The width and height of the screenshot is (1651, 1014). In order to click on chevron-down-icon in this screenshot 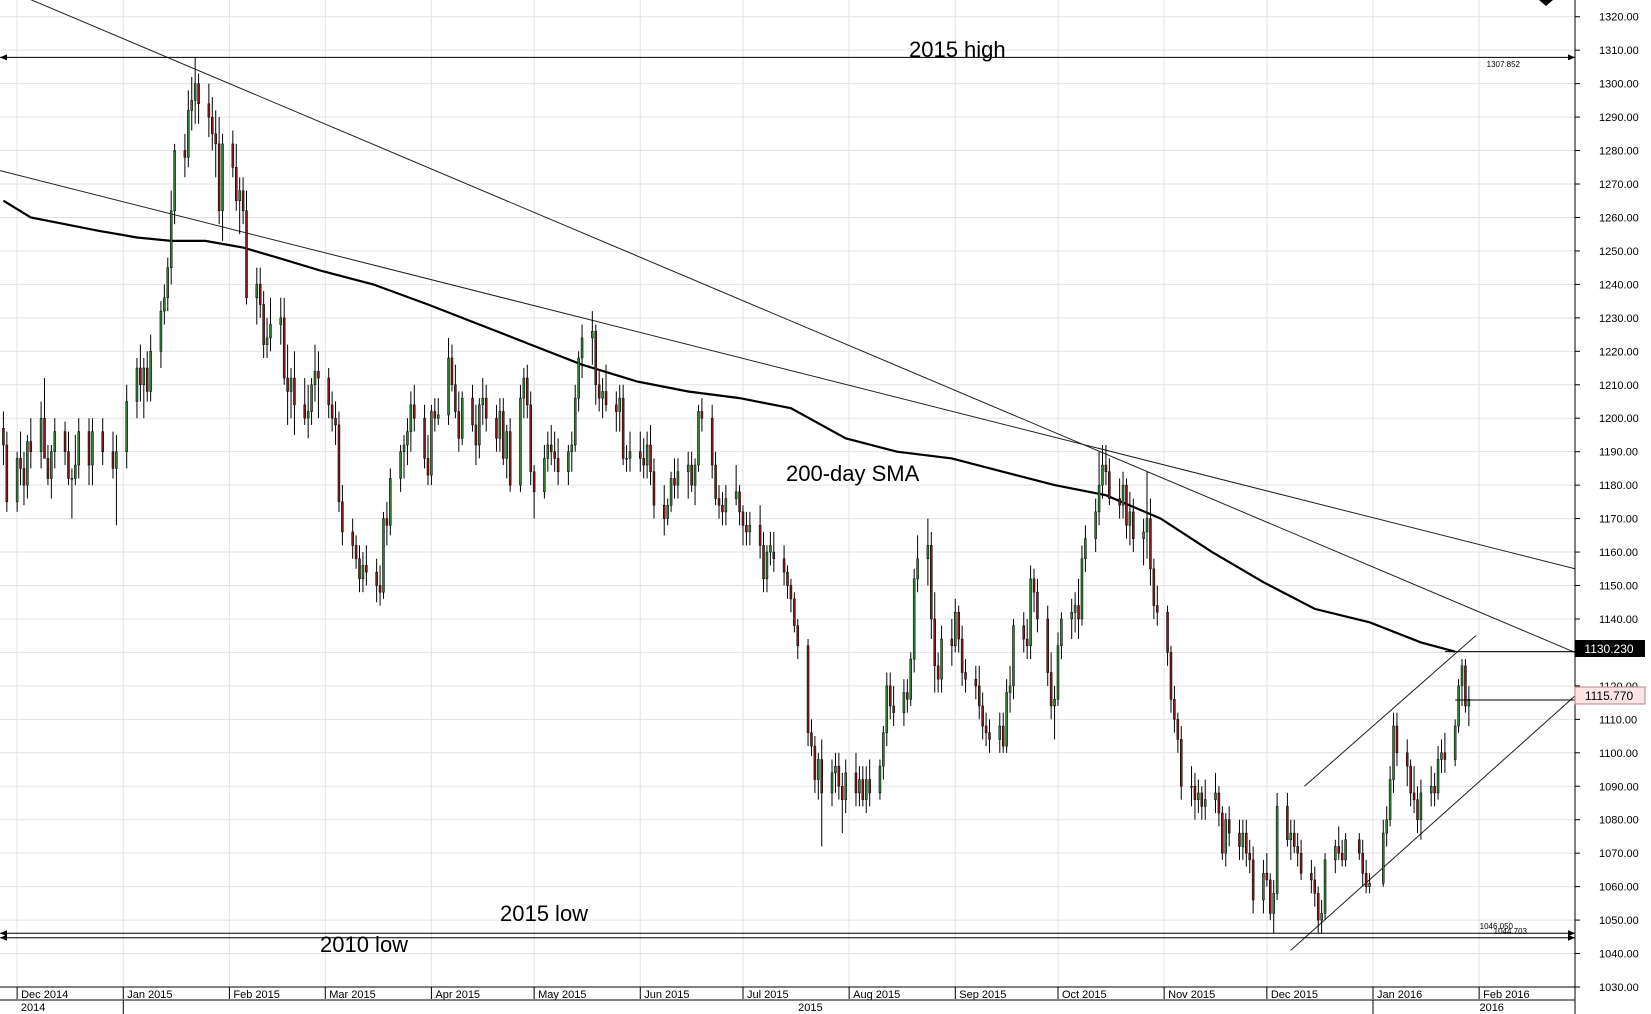, I will do `click(1546, 3)`.